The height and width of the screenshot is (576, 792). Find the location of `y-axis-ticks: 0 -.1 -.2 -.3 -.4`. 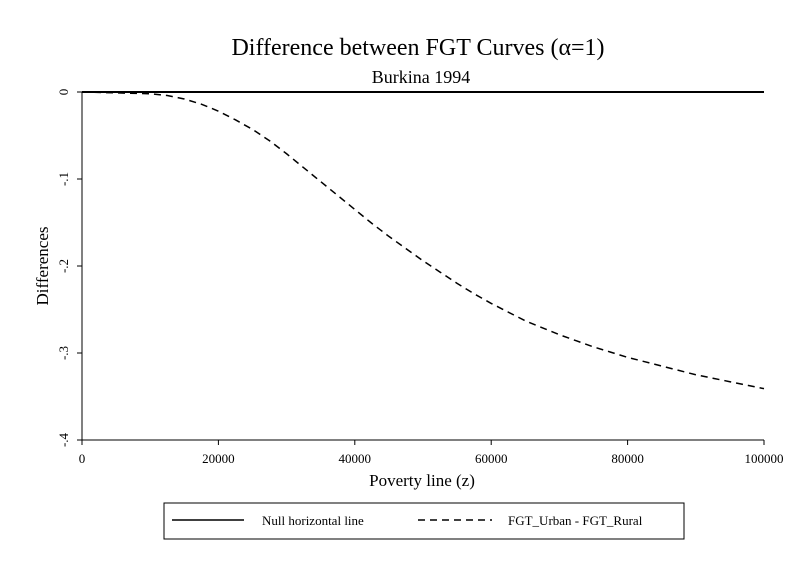

y-axis-ticks: 0 -.1 -.2 -.3 -.4 is located at coordinates (69, 268).